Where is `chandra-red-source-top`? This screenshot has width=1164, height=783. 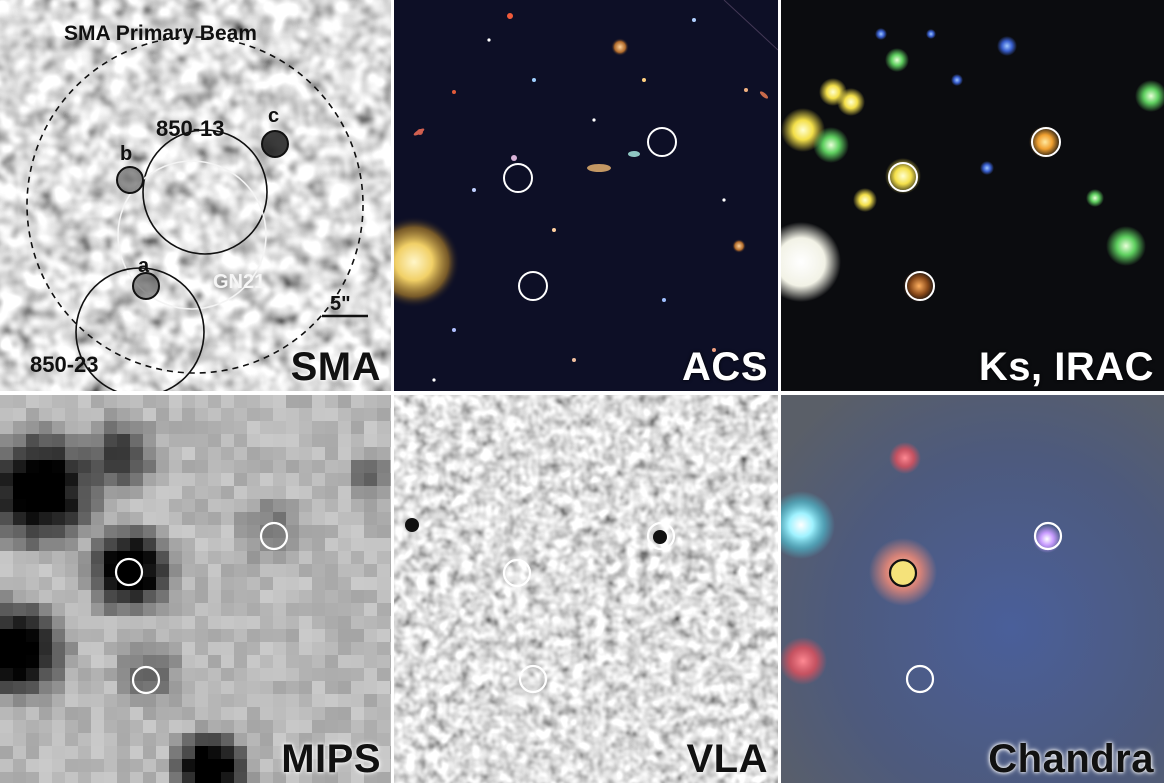
chandra-red-source-top is located at coordinates (905, 458).